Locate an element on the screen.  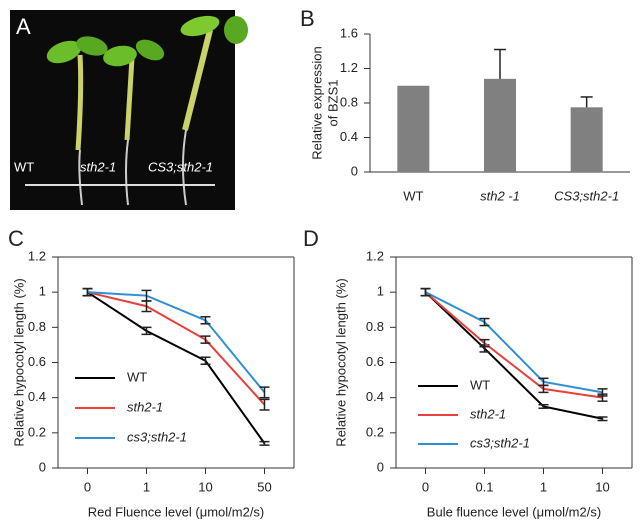
photo is located at coordinates (122, 110).